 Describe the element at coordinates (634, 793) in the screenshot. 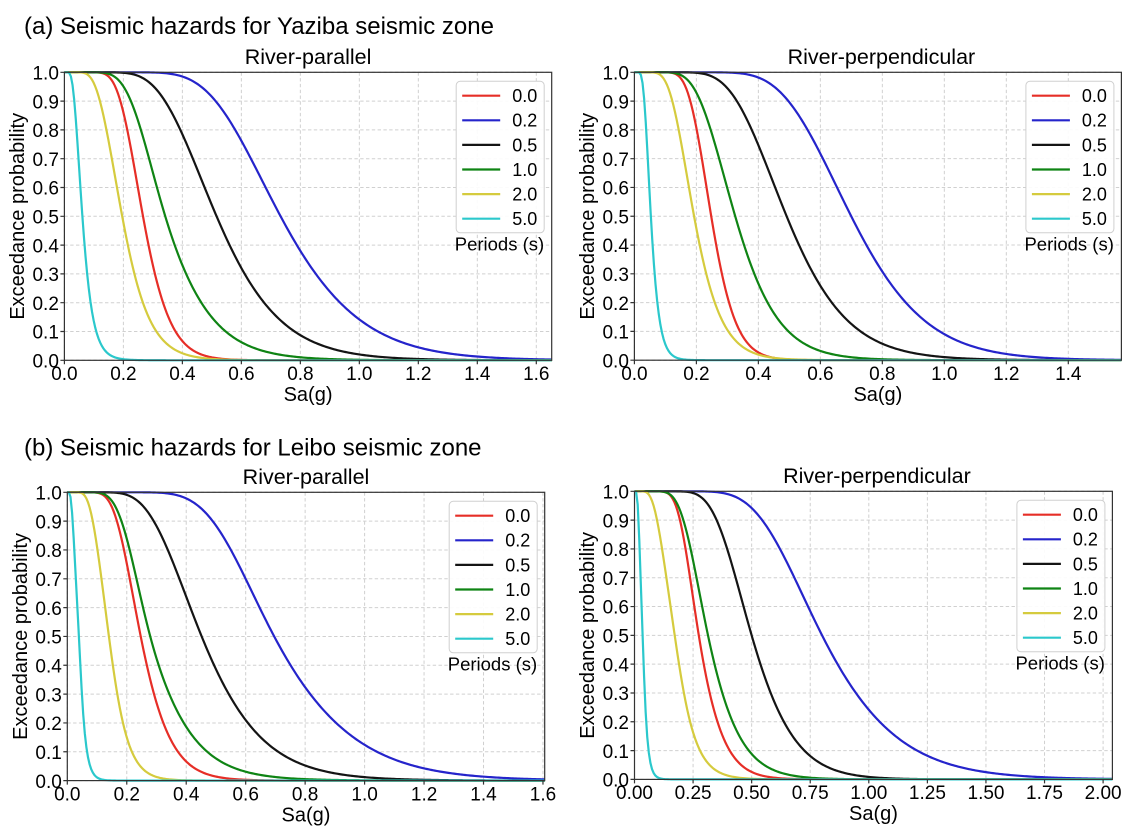

I see `svg-text: 0.00` at that location.